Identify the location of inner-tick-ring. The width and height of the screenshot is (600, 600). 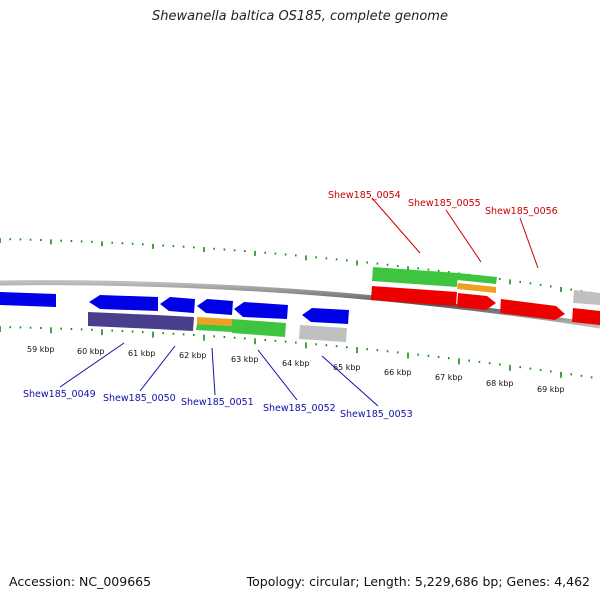
(296, 352).